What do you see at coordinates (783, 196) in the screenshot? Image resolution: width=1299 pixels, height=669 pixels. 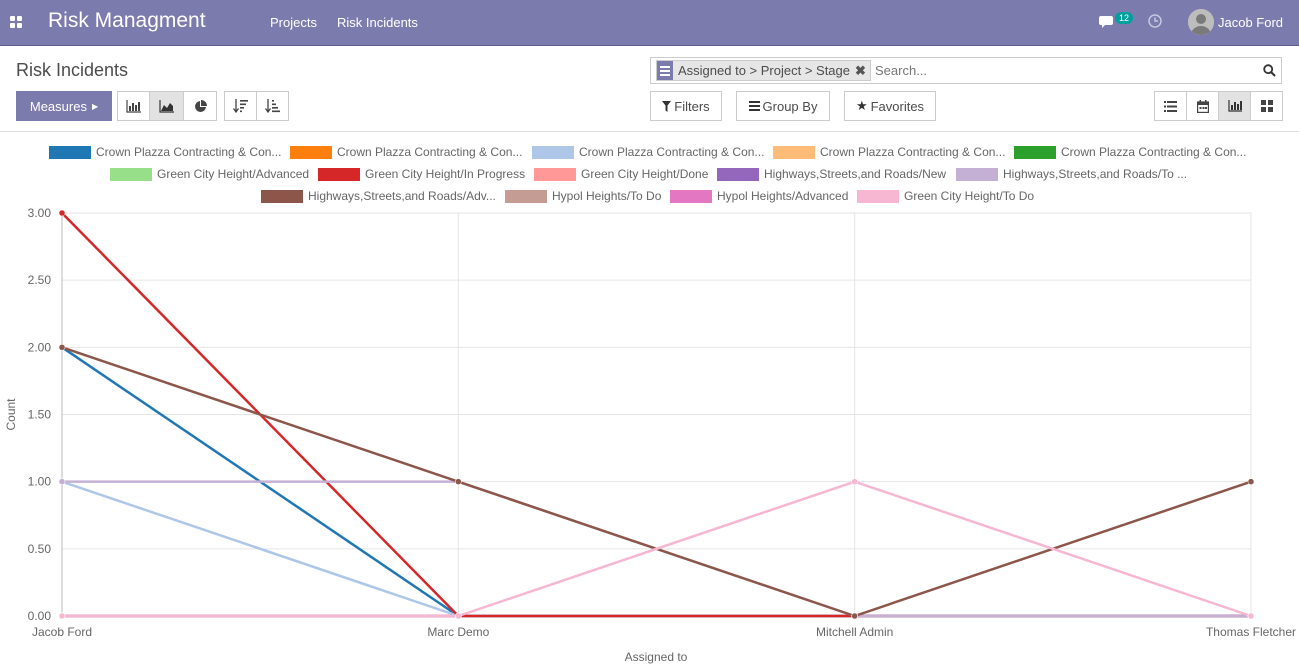 I see `legend-label: Hypol Heights/Advanced` at bounding box center [783, 196].